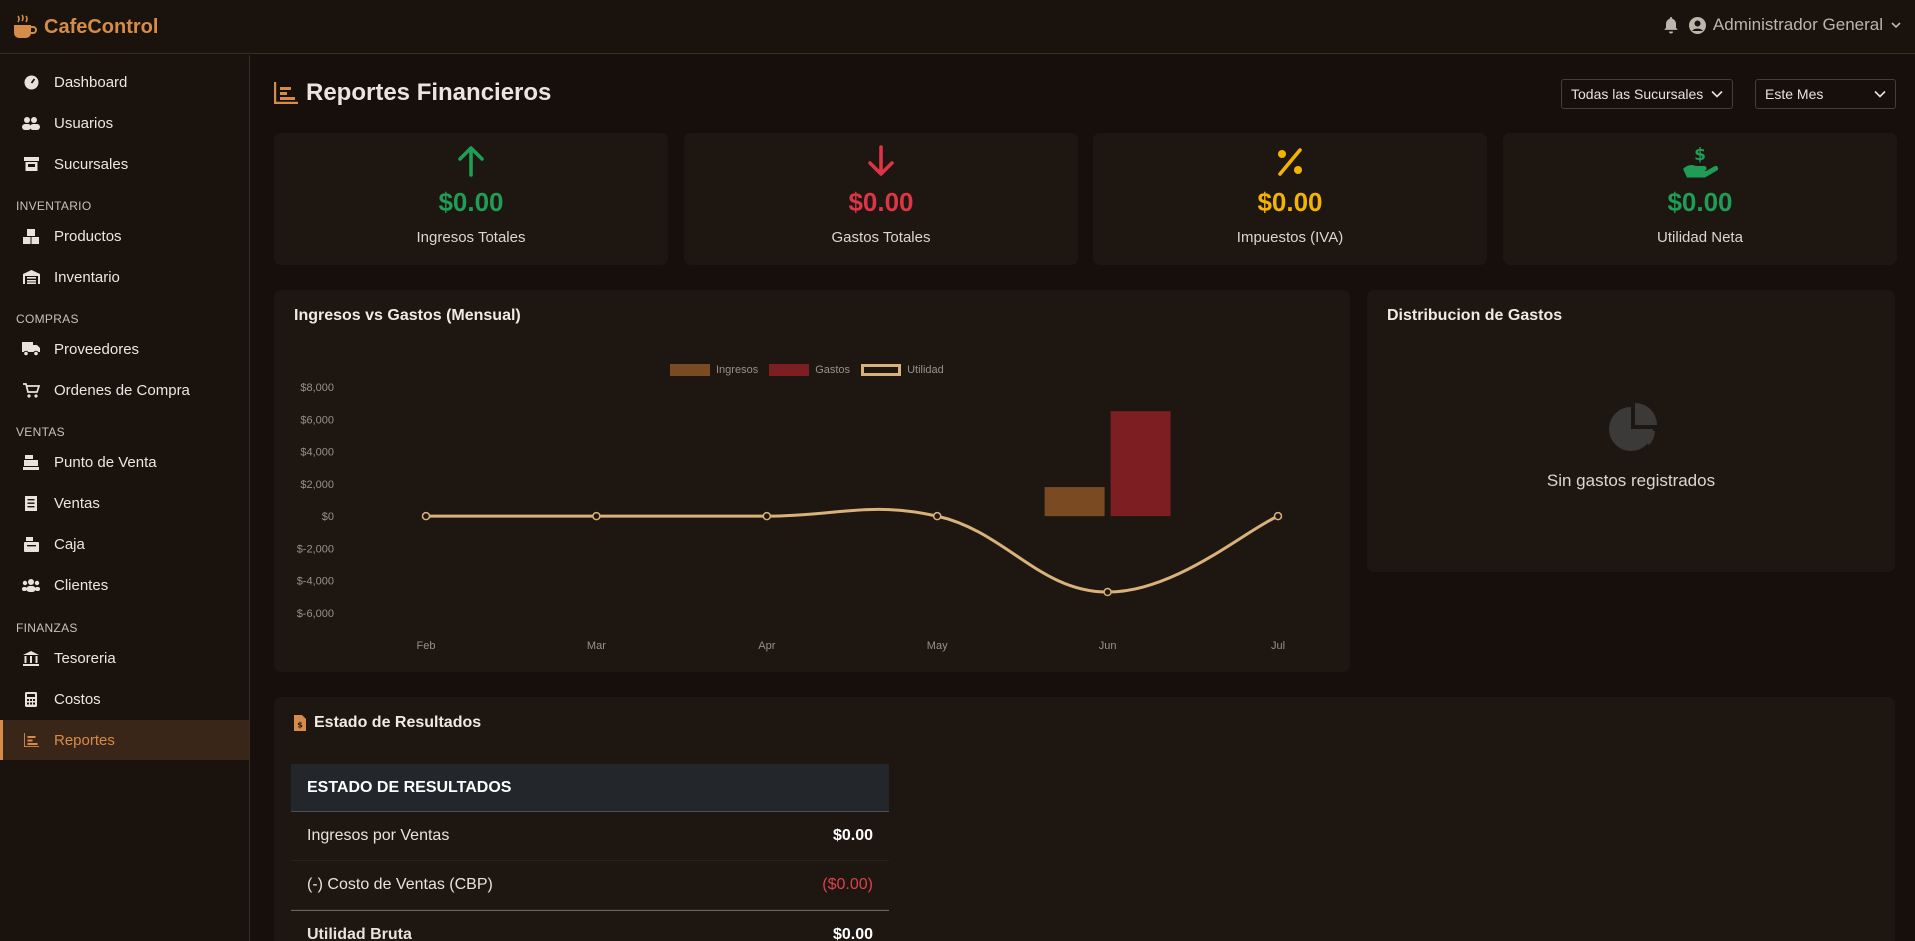 Image resolution: width=1915 pixels, height=941 pixels. I want to click on sidebar-item-label: Punto de Venta, so click(105, 462).